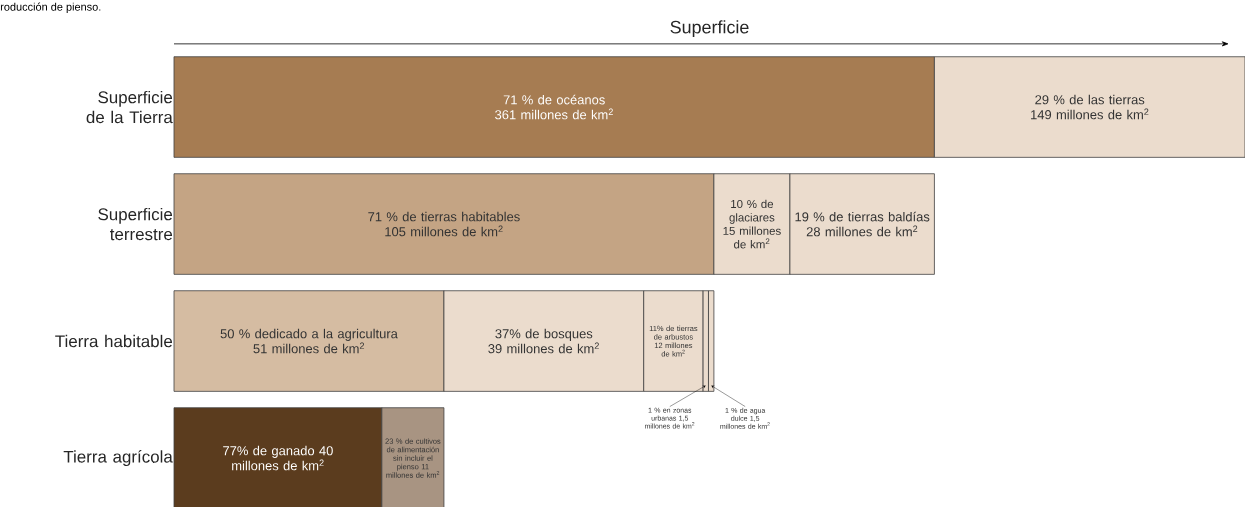  What do you see at coordinates (862, 224) in the screenshot?
I see `data-label: 19 % de tierras baldías 28 millones de km$^{2}$` at bounding box center [862, 224].